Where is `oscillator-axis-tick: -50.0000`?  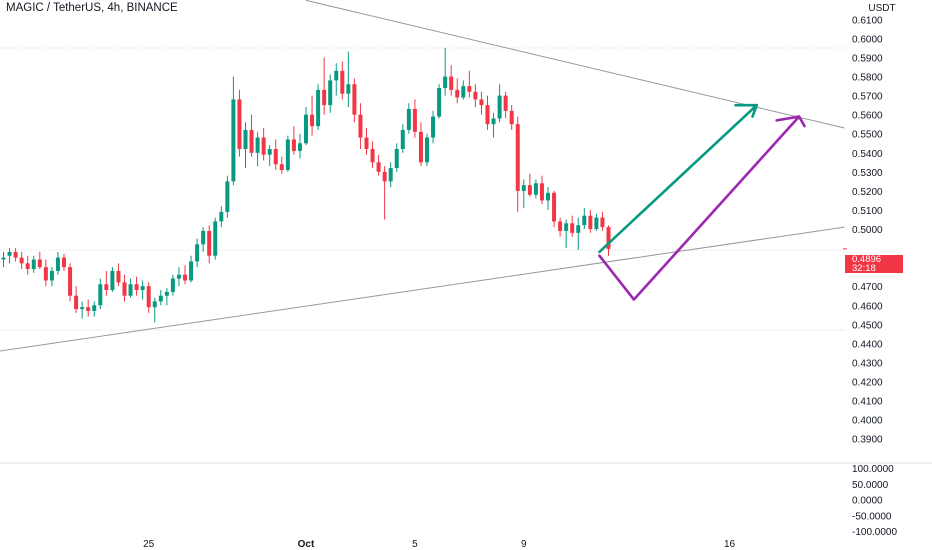 oscillator-axis-tick: -50.0000 is located at coordinates (872, 516).